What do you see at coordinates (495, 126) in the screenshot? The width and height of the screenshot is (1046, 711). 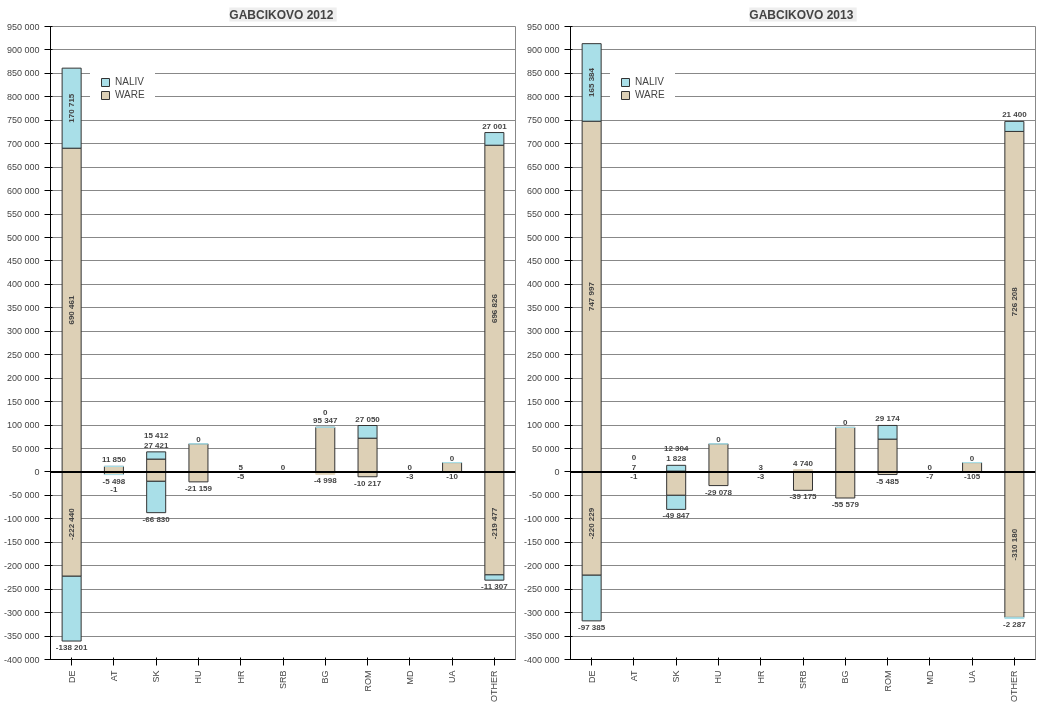 I see `data-label: 27 001` at bounding box center [495, 126].